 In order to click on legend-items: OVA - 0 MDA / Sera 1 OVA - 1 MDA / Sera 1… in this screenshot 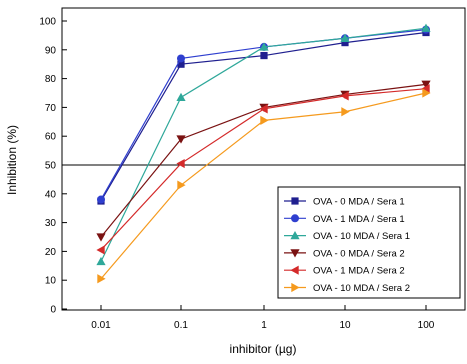, I will do `click(347, 245)`.